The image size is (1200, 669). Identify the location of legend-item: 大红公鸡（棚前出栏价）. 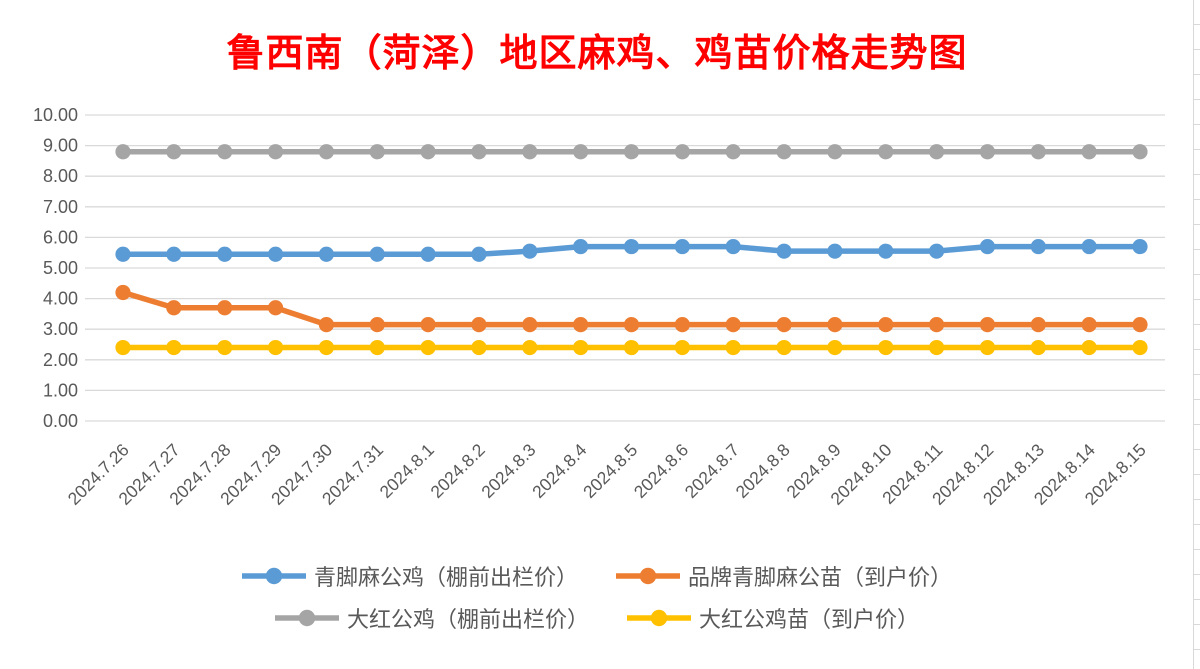
(431, 618).